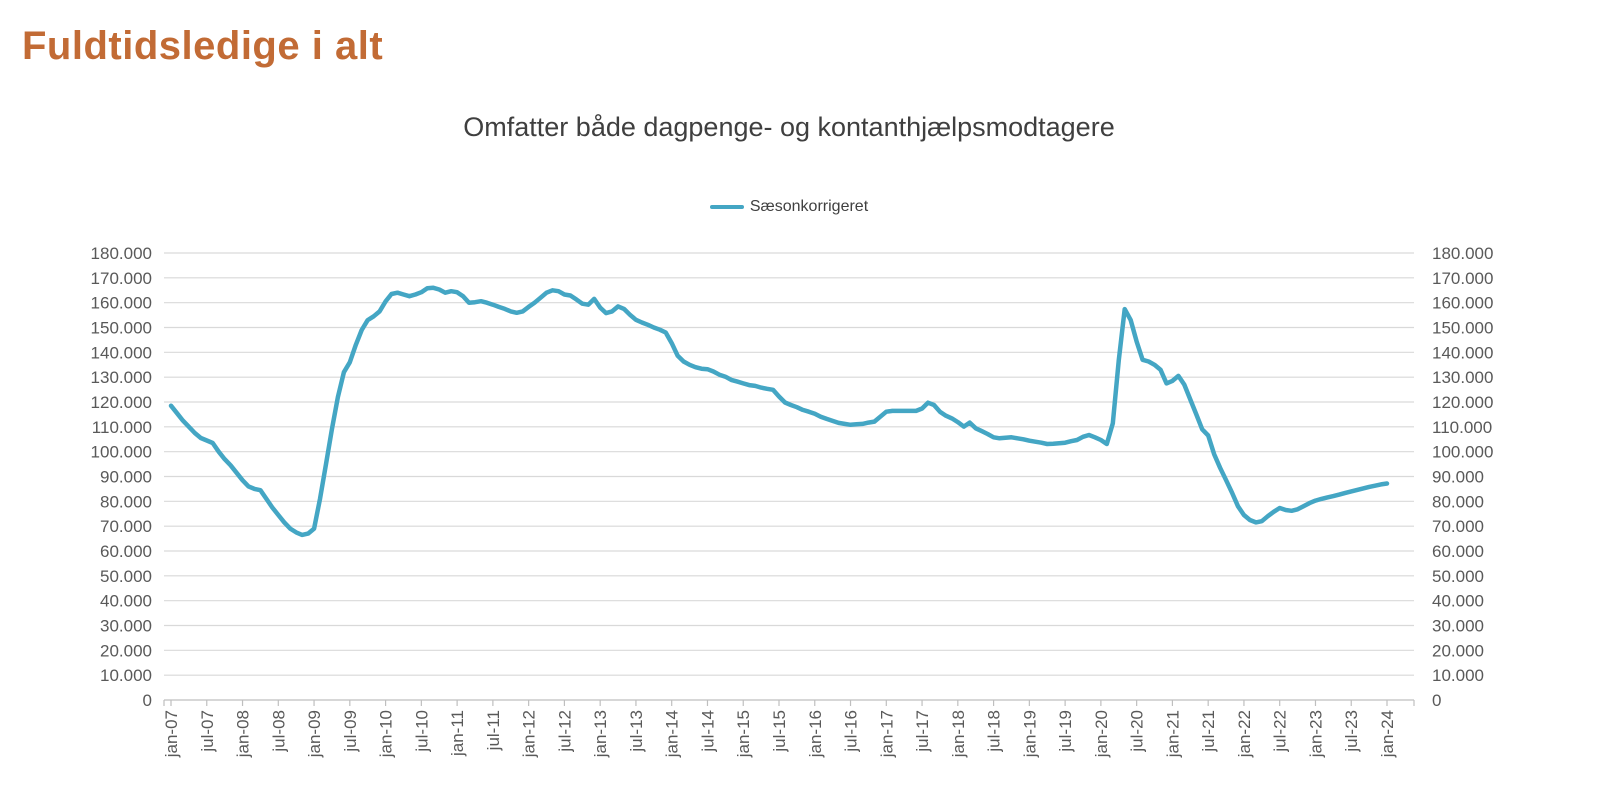  I want to click on svg-text: jul-18, so click(994, 731).